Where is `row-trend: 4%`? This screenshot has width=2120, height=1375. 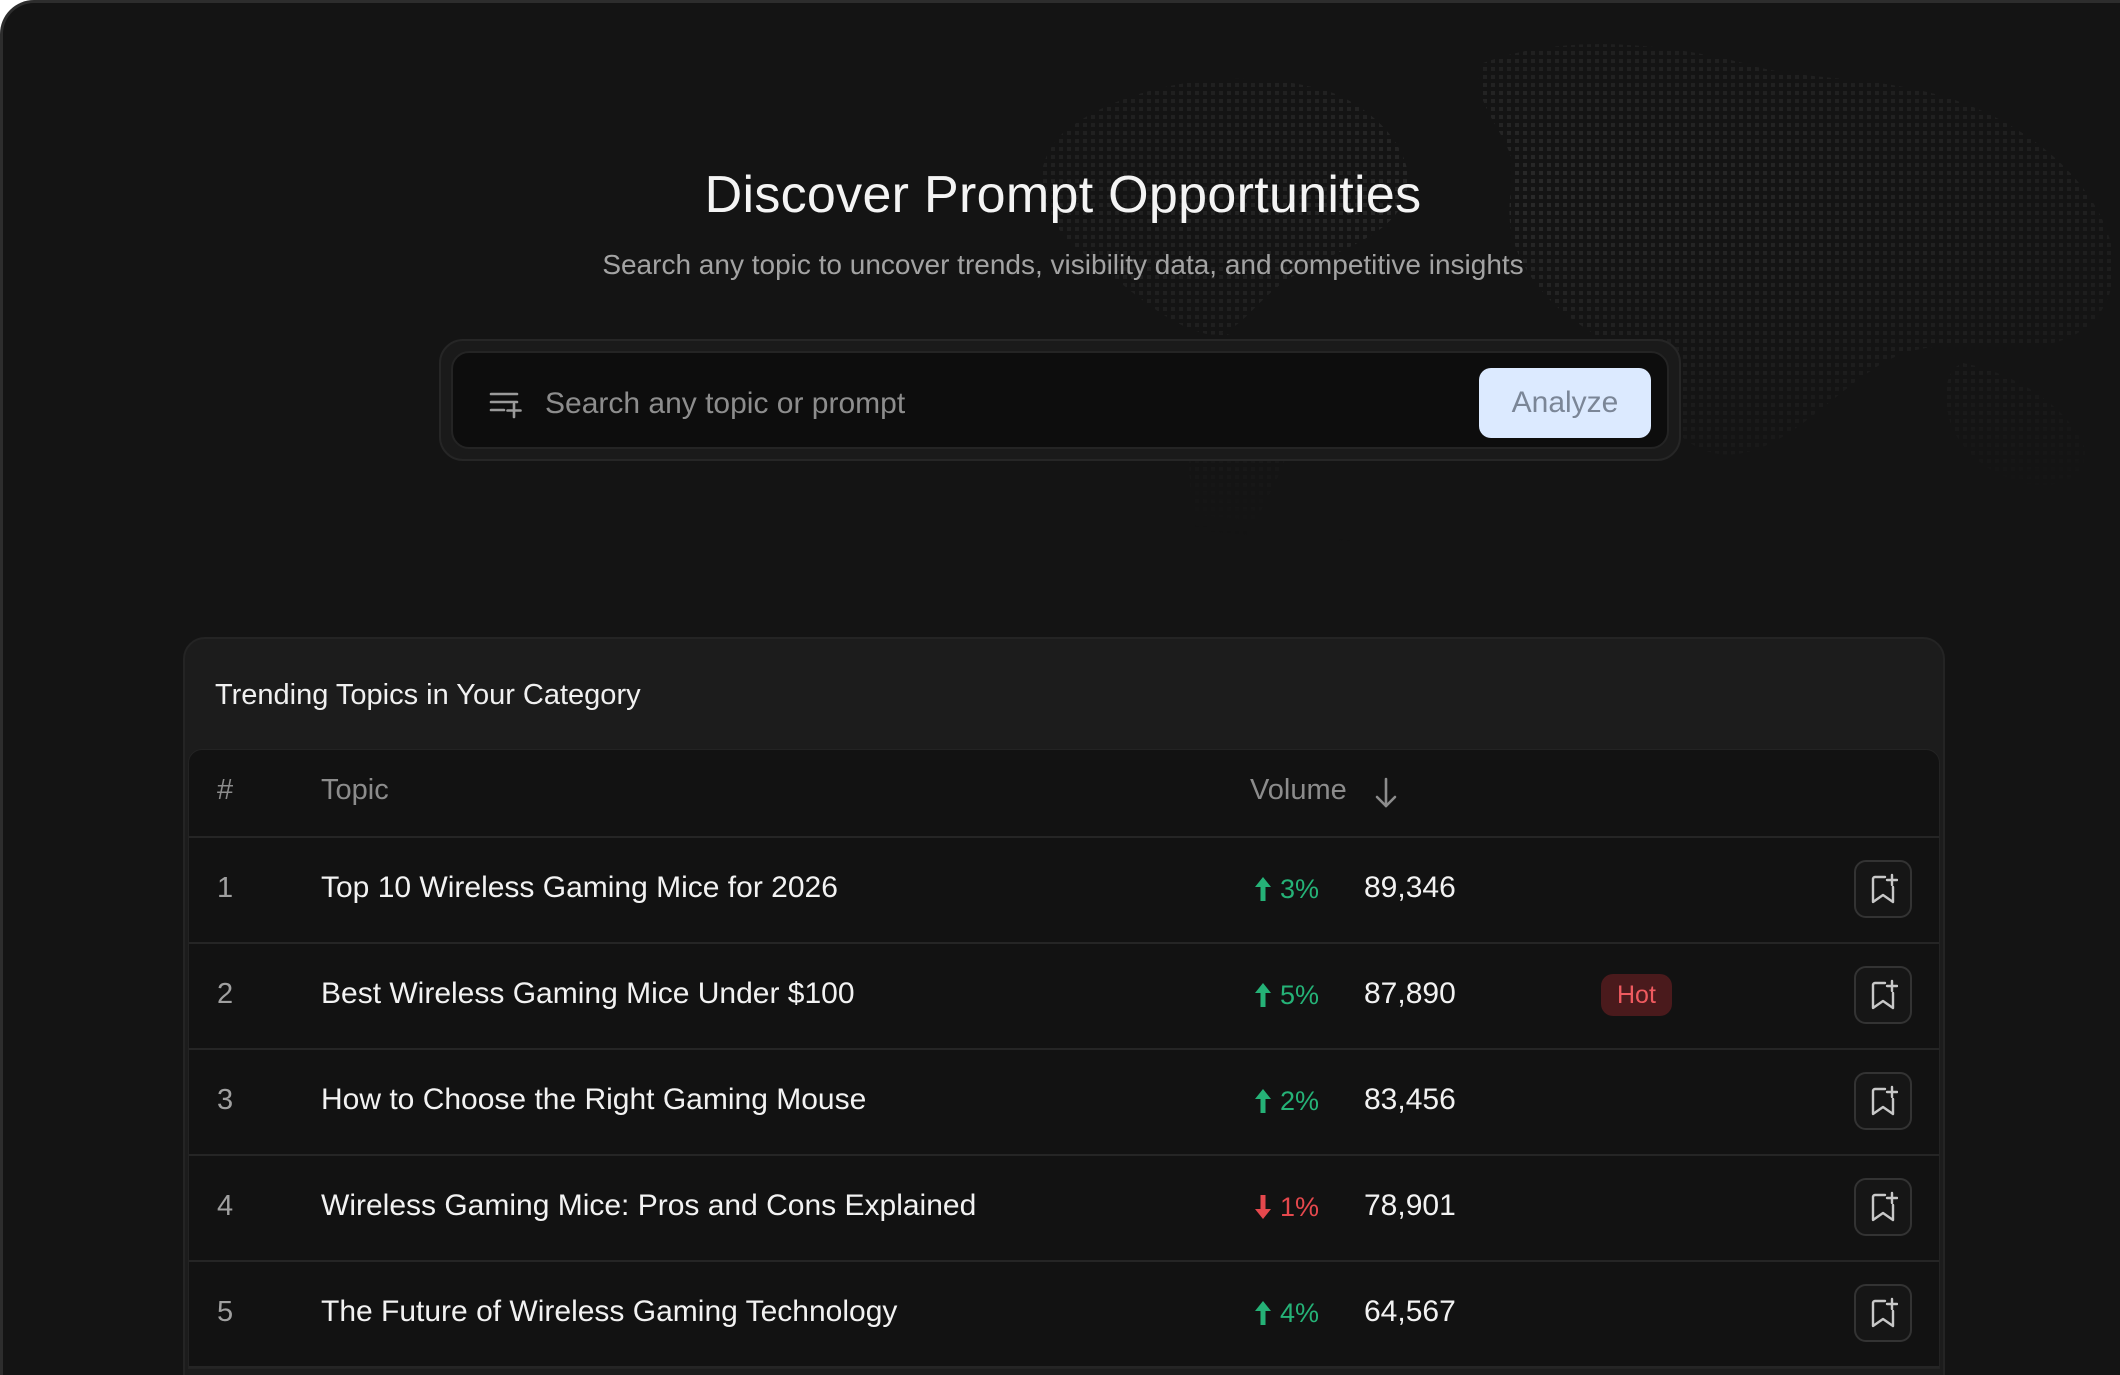 row-trend: 4% is located at coordinates (1285, 1313).